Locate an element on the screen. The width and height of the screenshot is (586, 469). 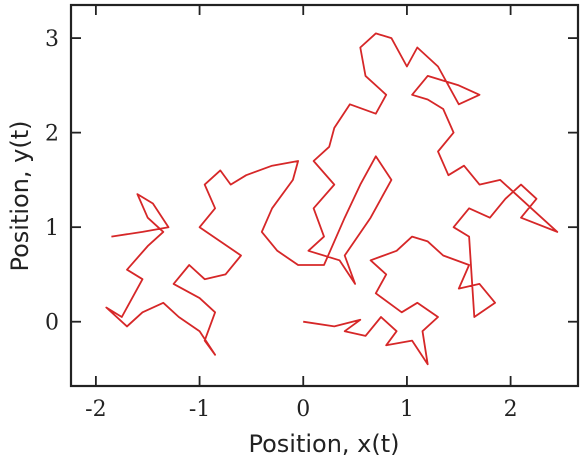
x-tick-label: 2 is located at coordinates (511, 409).